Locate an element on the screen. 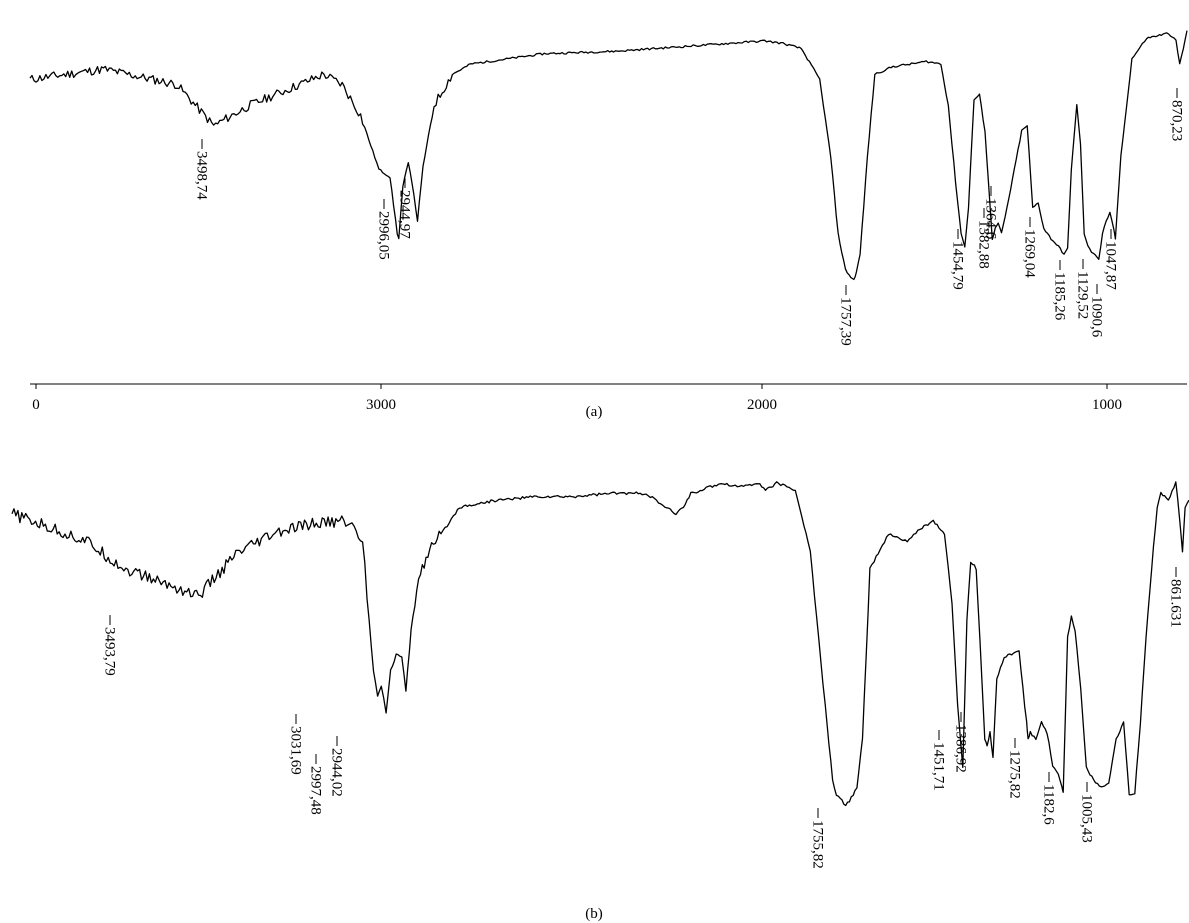 This screenshot has width=1189, height=923. peak-label: 870,23 is located at coordinates (1176, 120).